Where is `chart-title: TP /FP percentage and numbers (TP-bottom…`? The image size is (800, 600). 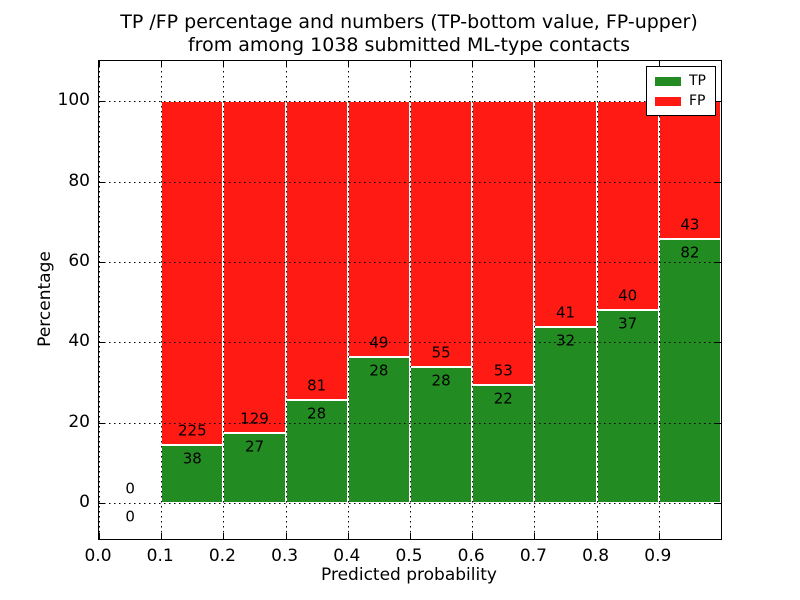 chart-title: TP /FP percentage and numbers (TP-bottom… is located at coordinates (409, 34).